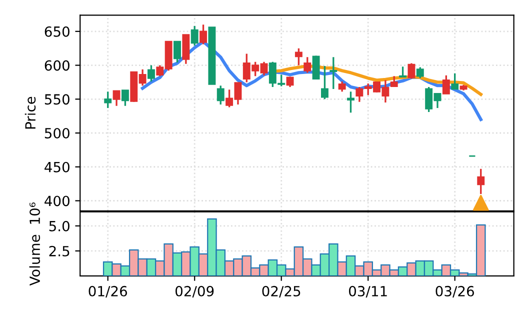  Describe the element at coordinates (368, 292) in the screenshot. I see `x-tick-label: 03/11` at that location.